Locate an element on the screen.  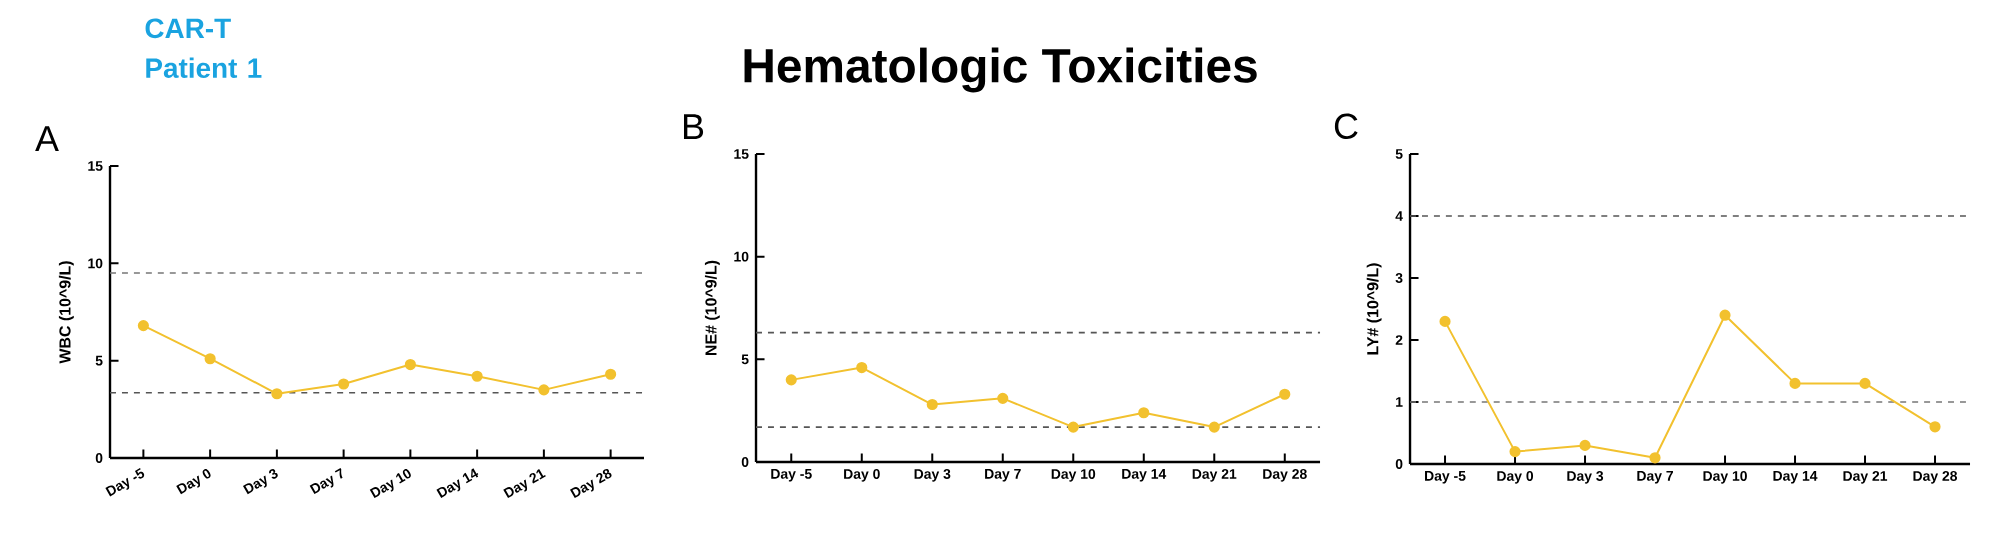
text: Hematologic Toxicities is located at coordinates (1000, 70).